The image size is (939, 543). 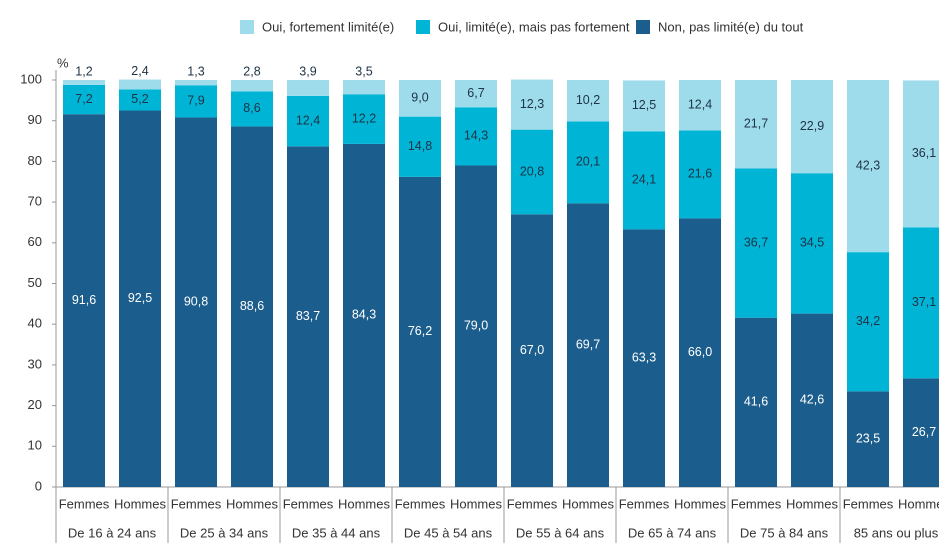 What do you see at coordinates (38, 485) in the screenshot?
I see `y-tick-label: 0` at bounding box center [38, 485].